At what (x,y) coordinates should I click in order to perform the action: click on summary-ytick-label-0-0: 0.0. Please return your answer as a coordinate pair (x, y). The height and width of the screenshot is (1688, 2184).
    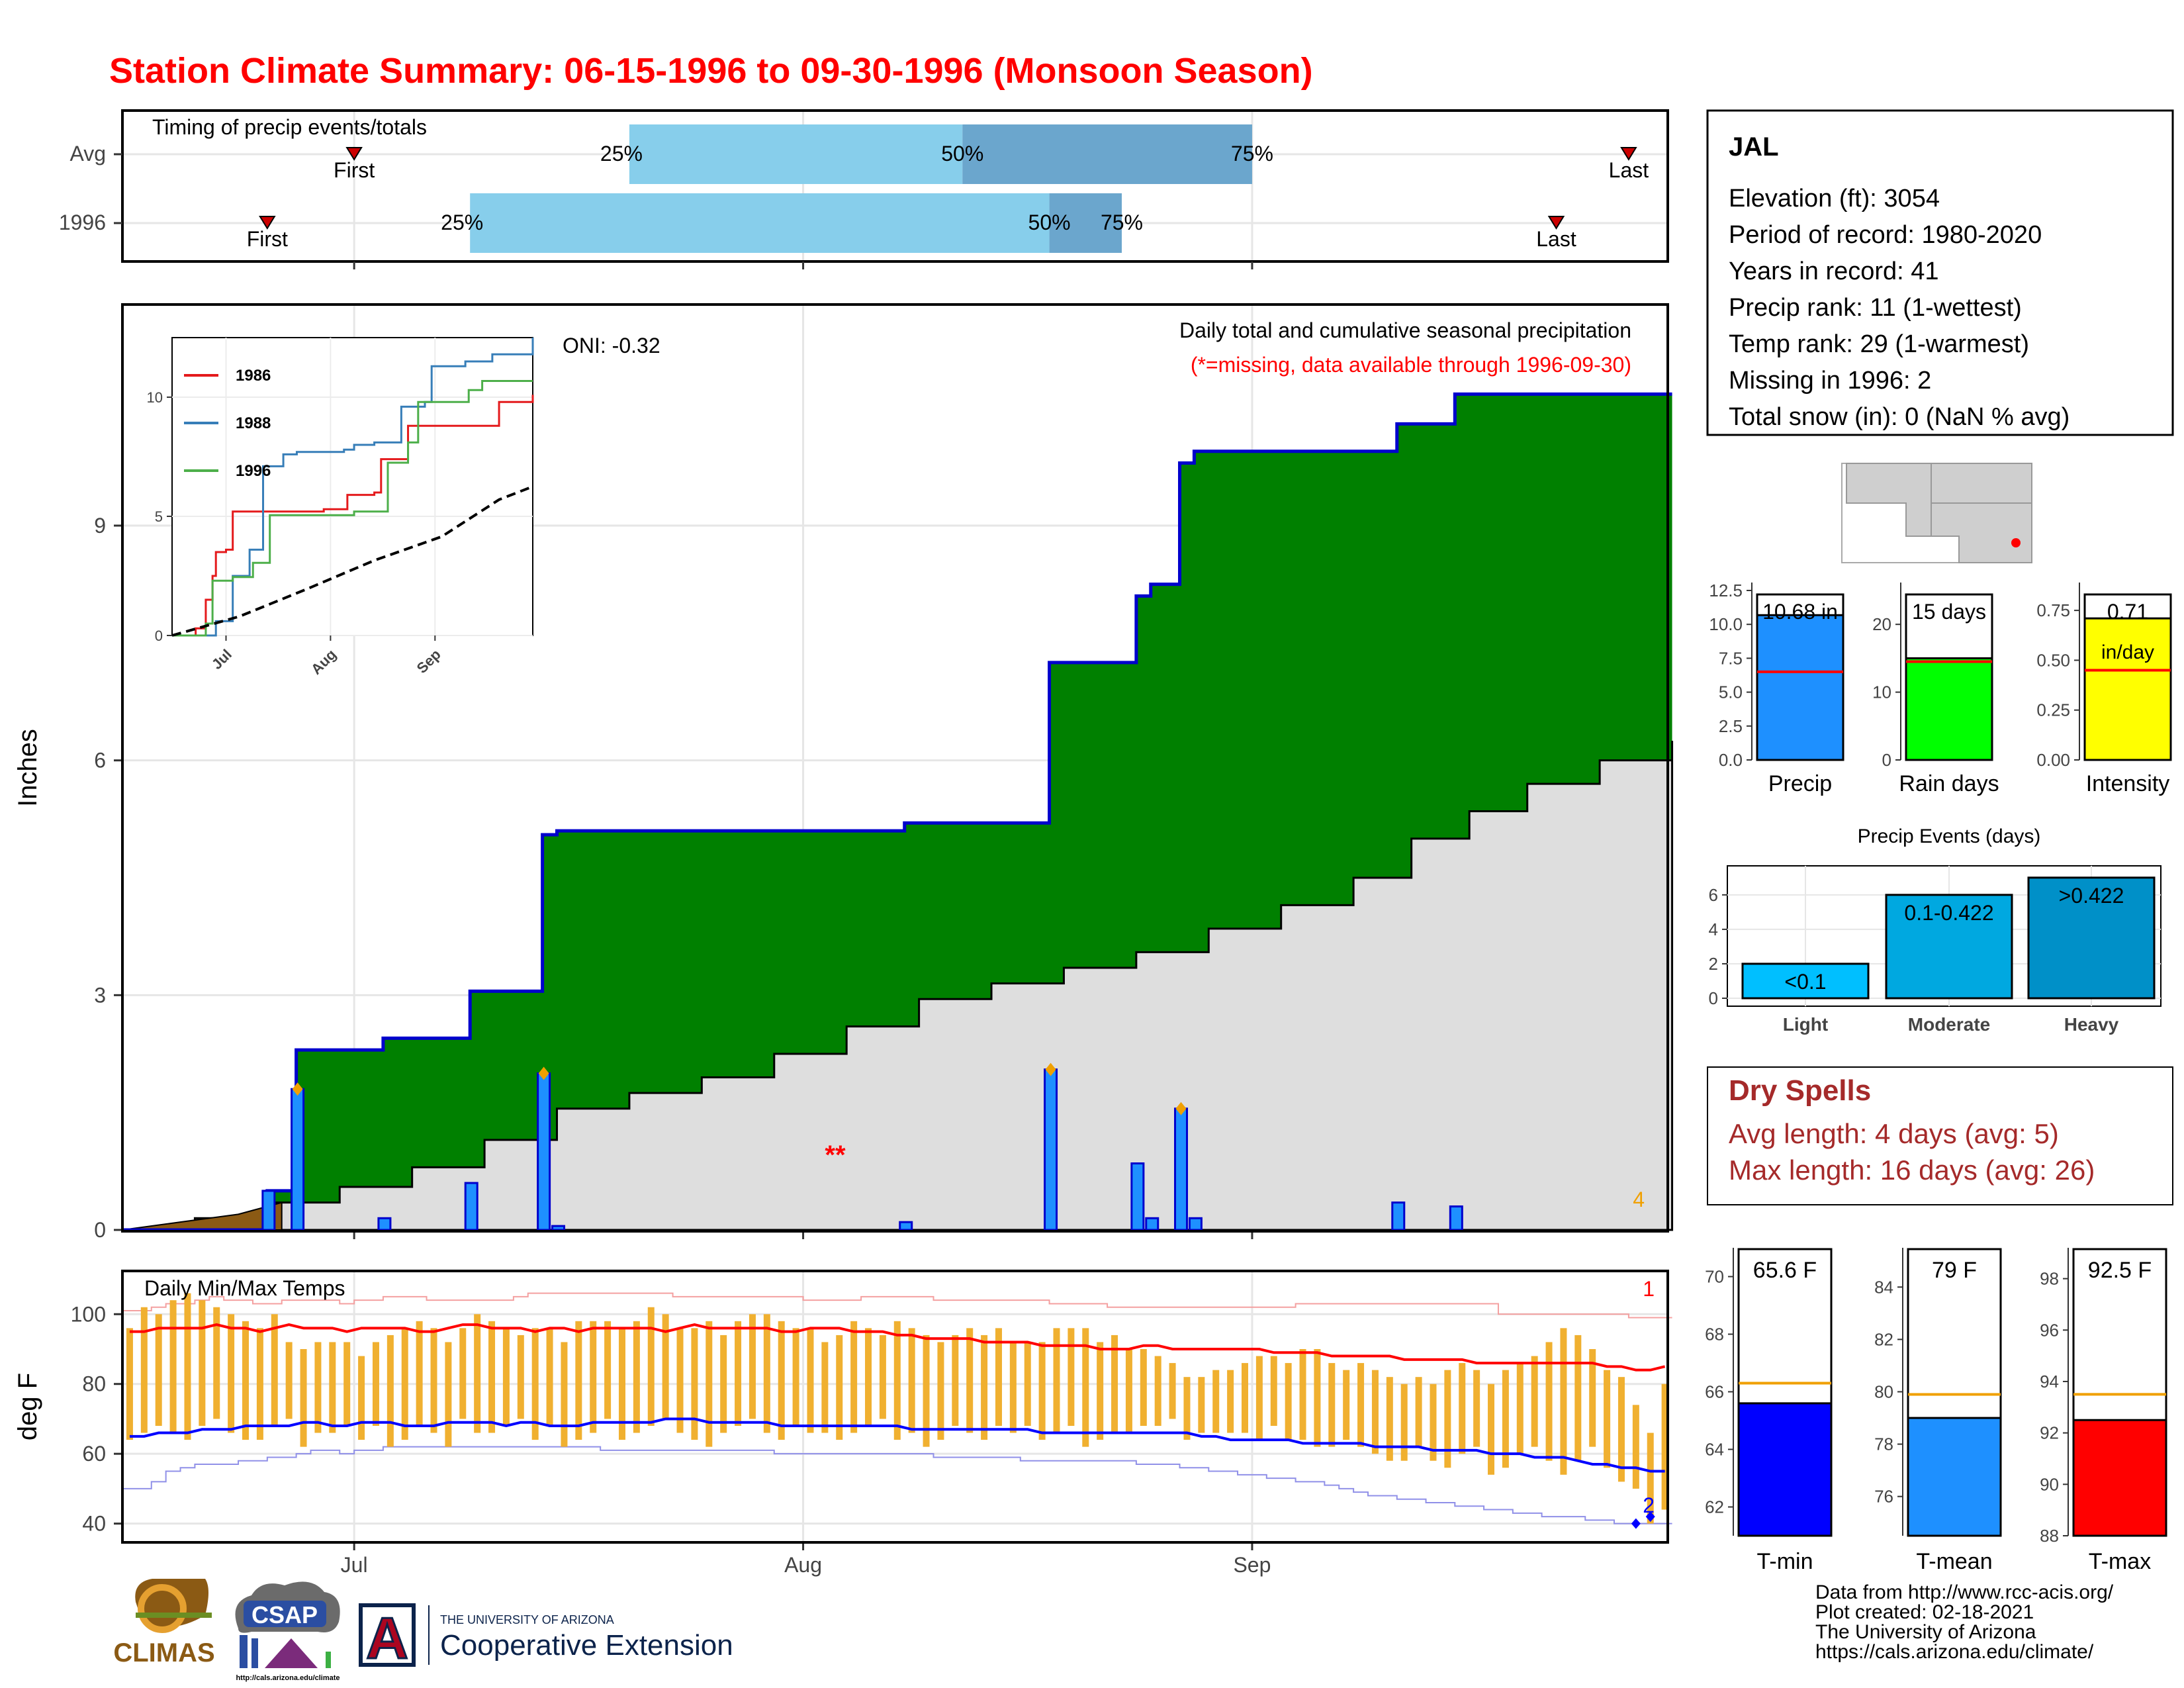
    Looking at the image, I should click on (1731, 760).